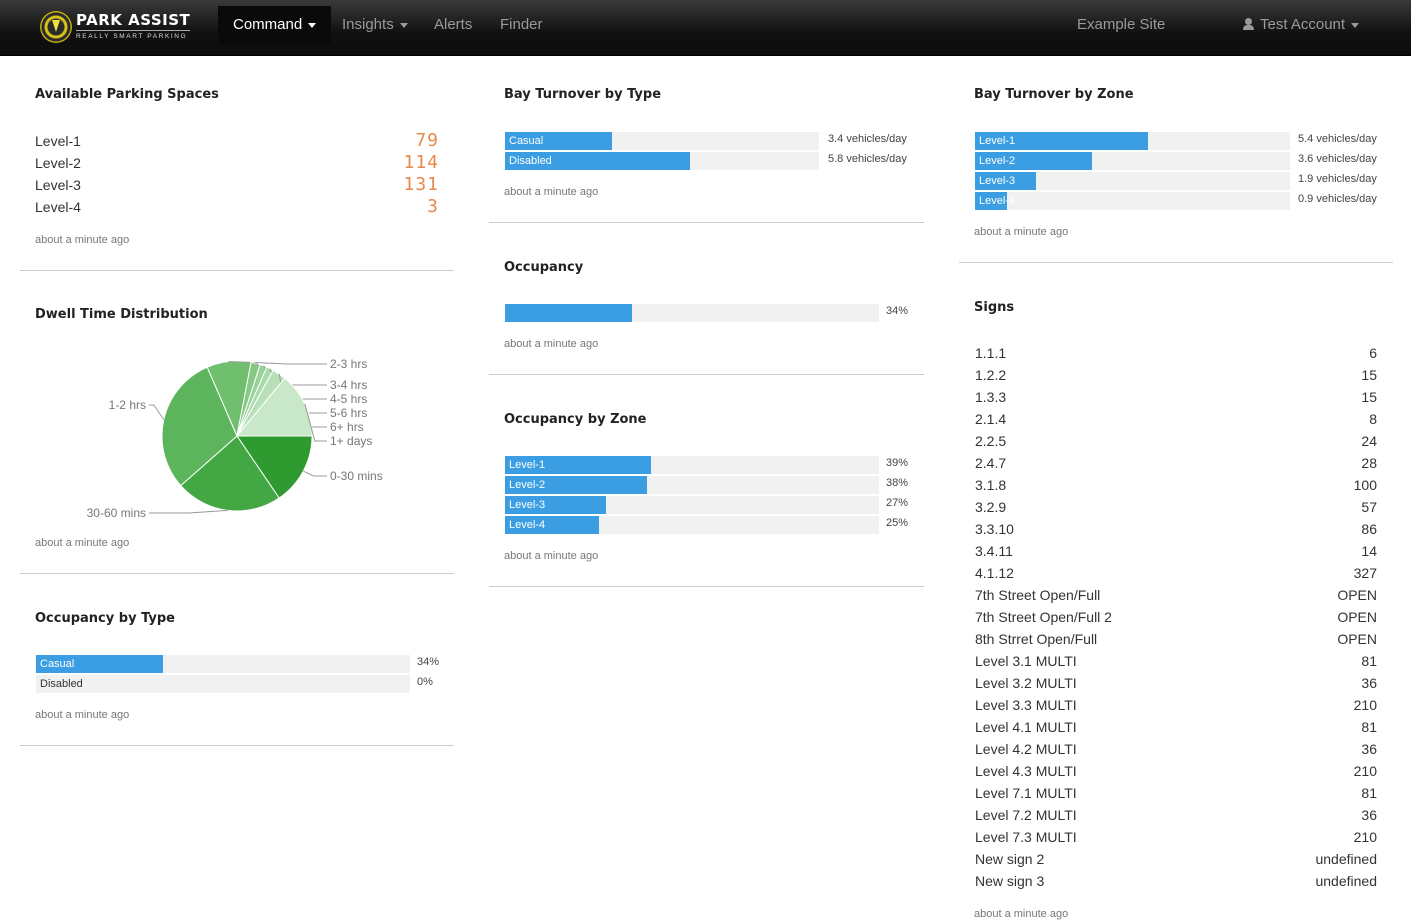 The image size is (1411, 924). I want to click on list-item: Level-1 79, so click(237, 140).